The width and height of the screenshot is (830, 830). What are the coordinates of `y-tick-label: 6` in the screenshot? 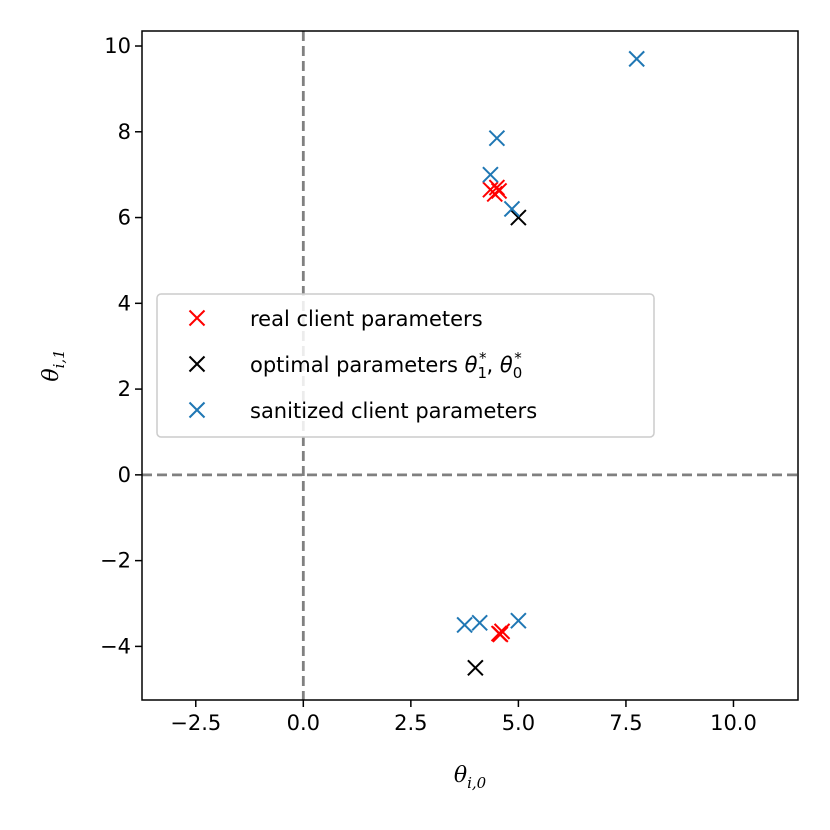 It's located at (124, 218).